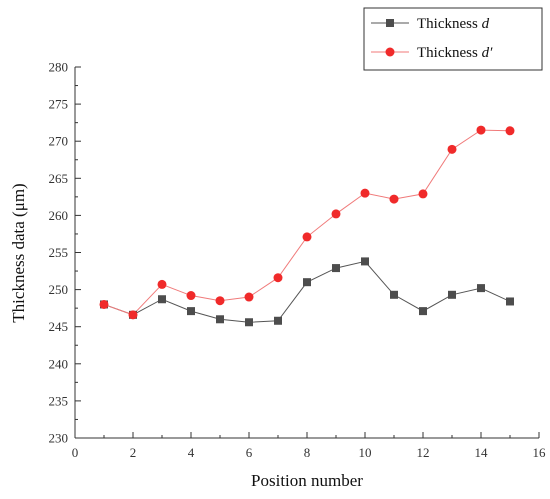 The height and width of the screenshot is (499, 550). Describe the element at coordinates (453, 24) in the screenshot. I see `legend-label-thickness-d: Thickness d` at that location.